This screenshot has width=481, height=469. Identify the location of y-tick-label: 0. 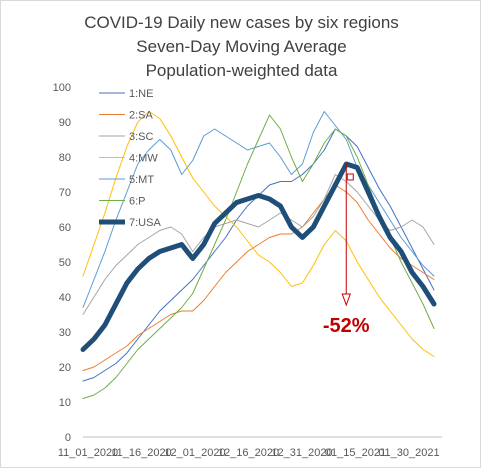
(68, 438).